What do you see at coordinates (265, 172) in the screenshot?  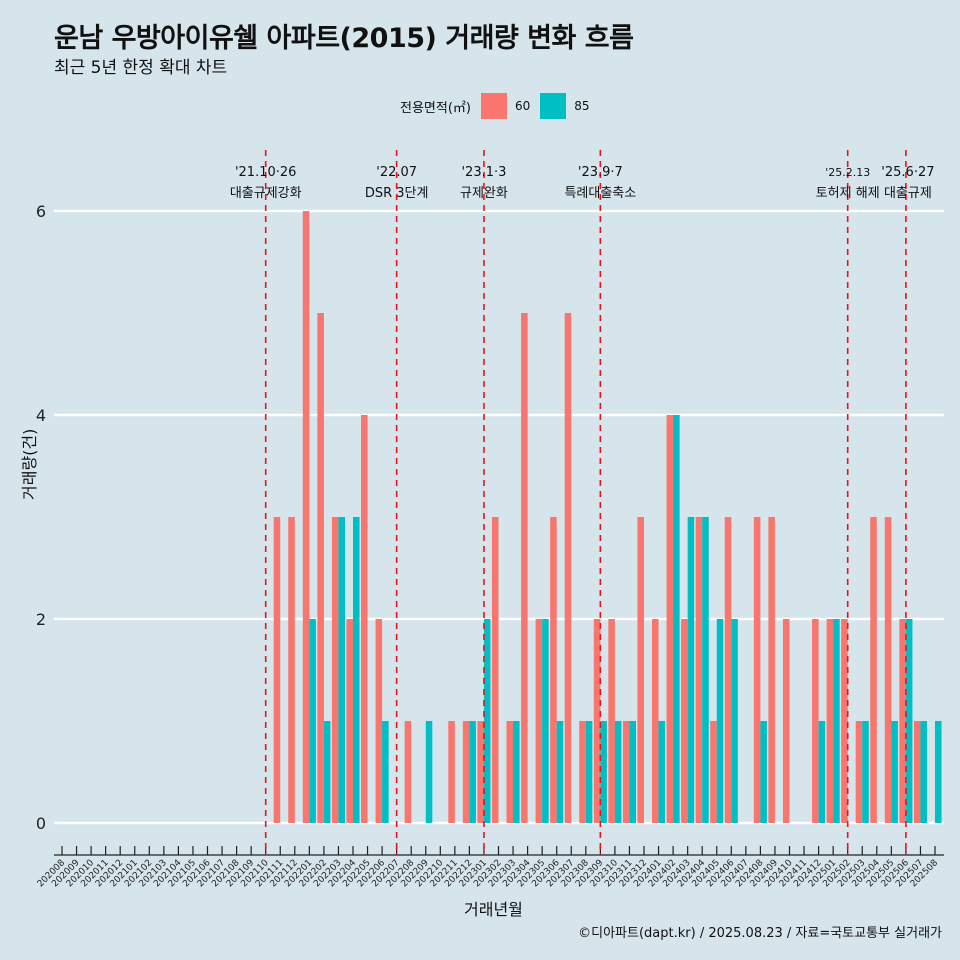 I see `event-date: '21.10·26` at bounding box center [265, 172].